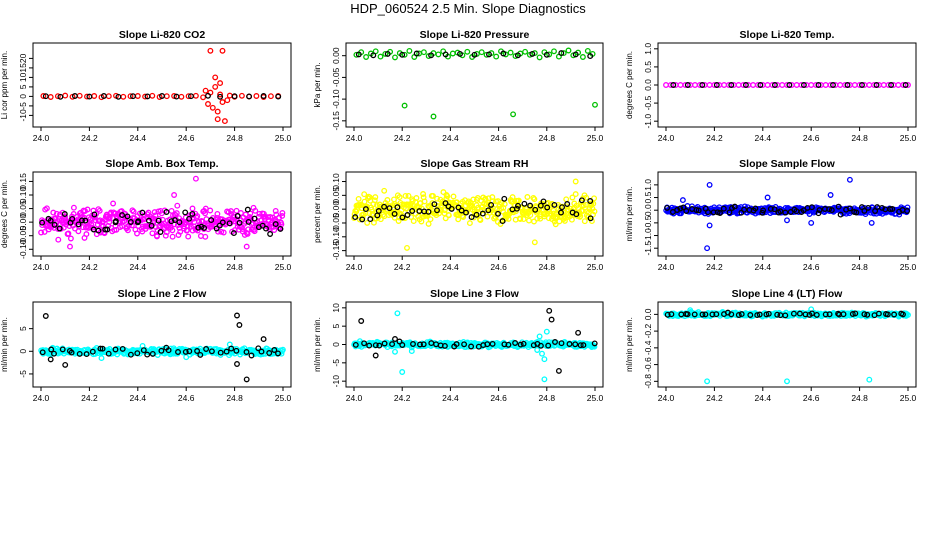 The height and width of the screenshot is (540, 936). I want to click on y-axis-label: ml/min per min., so click(629, 214).